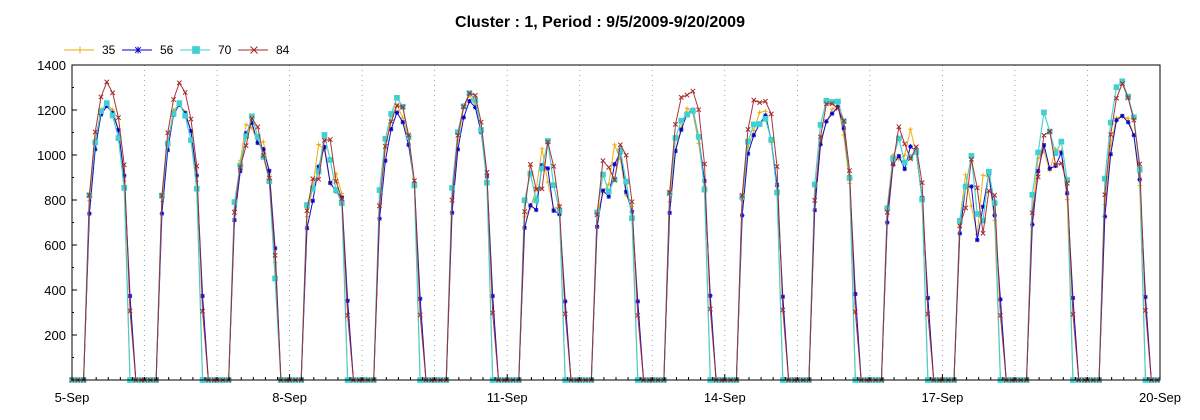 The height and width of the screenshot is (420, 1200). I want to click on x-tick-label: 8-Sep, so click(289, 397).